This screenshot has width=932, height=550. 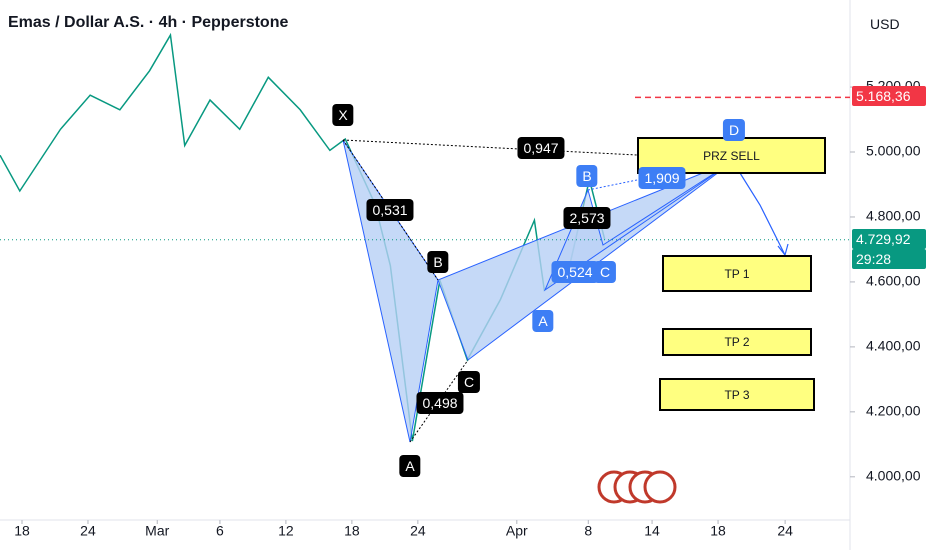 I want to click on point-label: D, so click(x=734, y=130).